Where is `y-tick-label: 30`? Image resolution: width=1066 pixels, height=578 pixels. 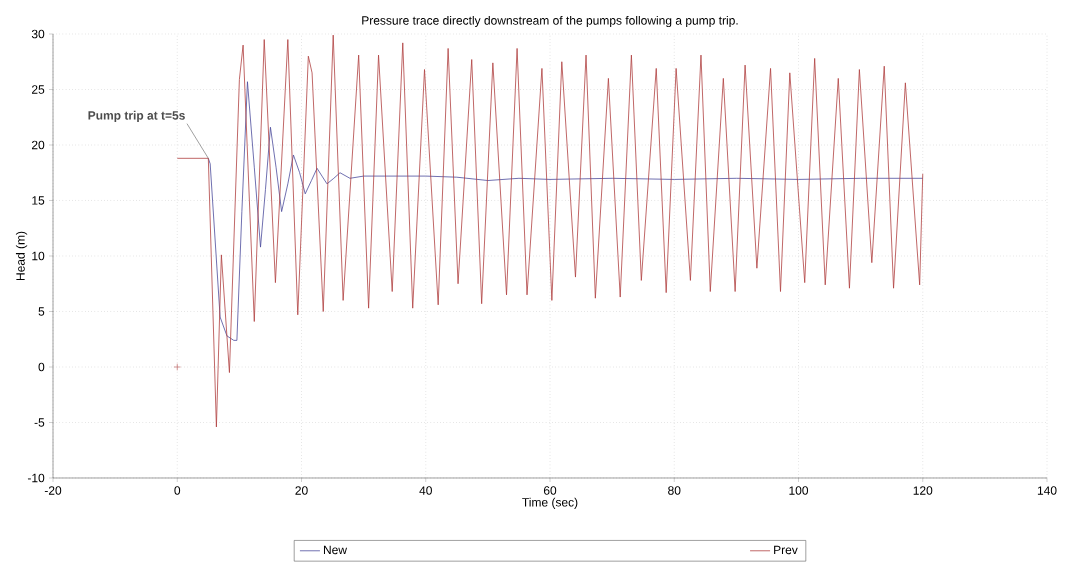
y-tick-label: 30 is located at coordinates (38, 34).